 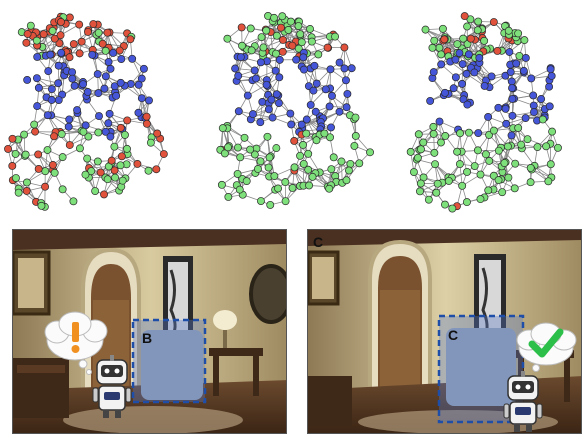 I want to click on object-label-c: C, so click(x=453, y=335).